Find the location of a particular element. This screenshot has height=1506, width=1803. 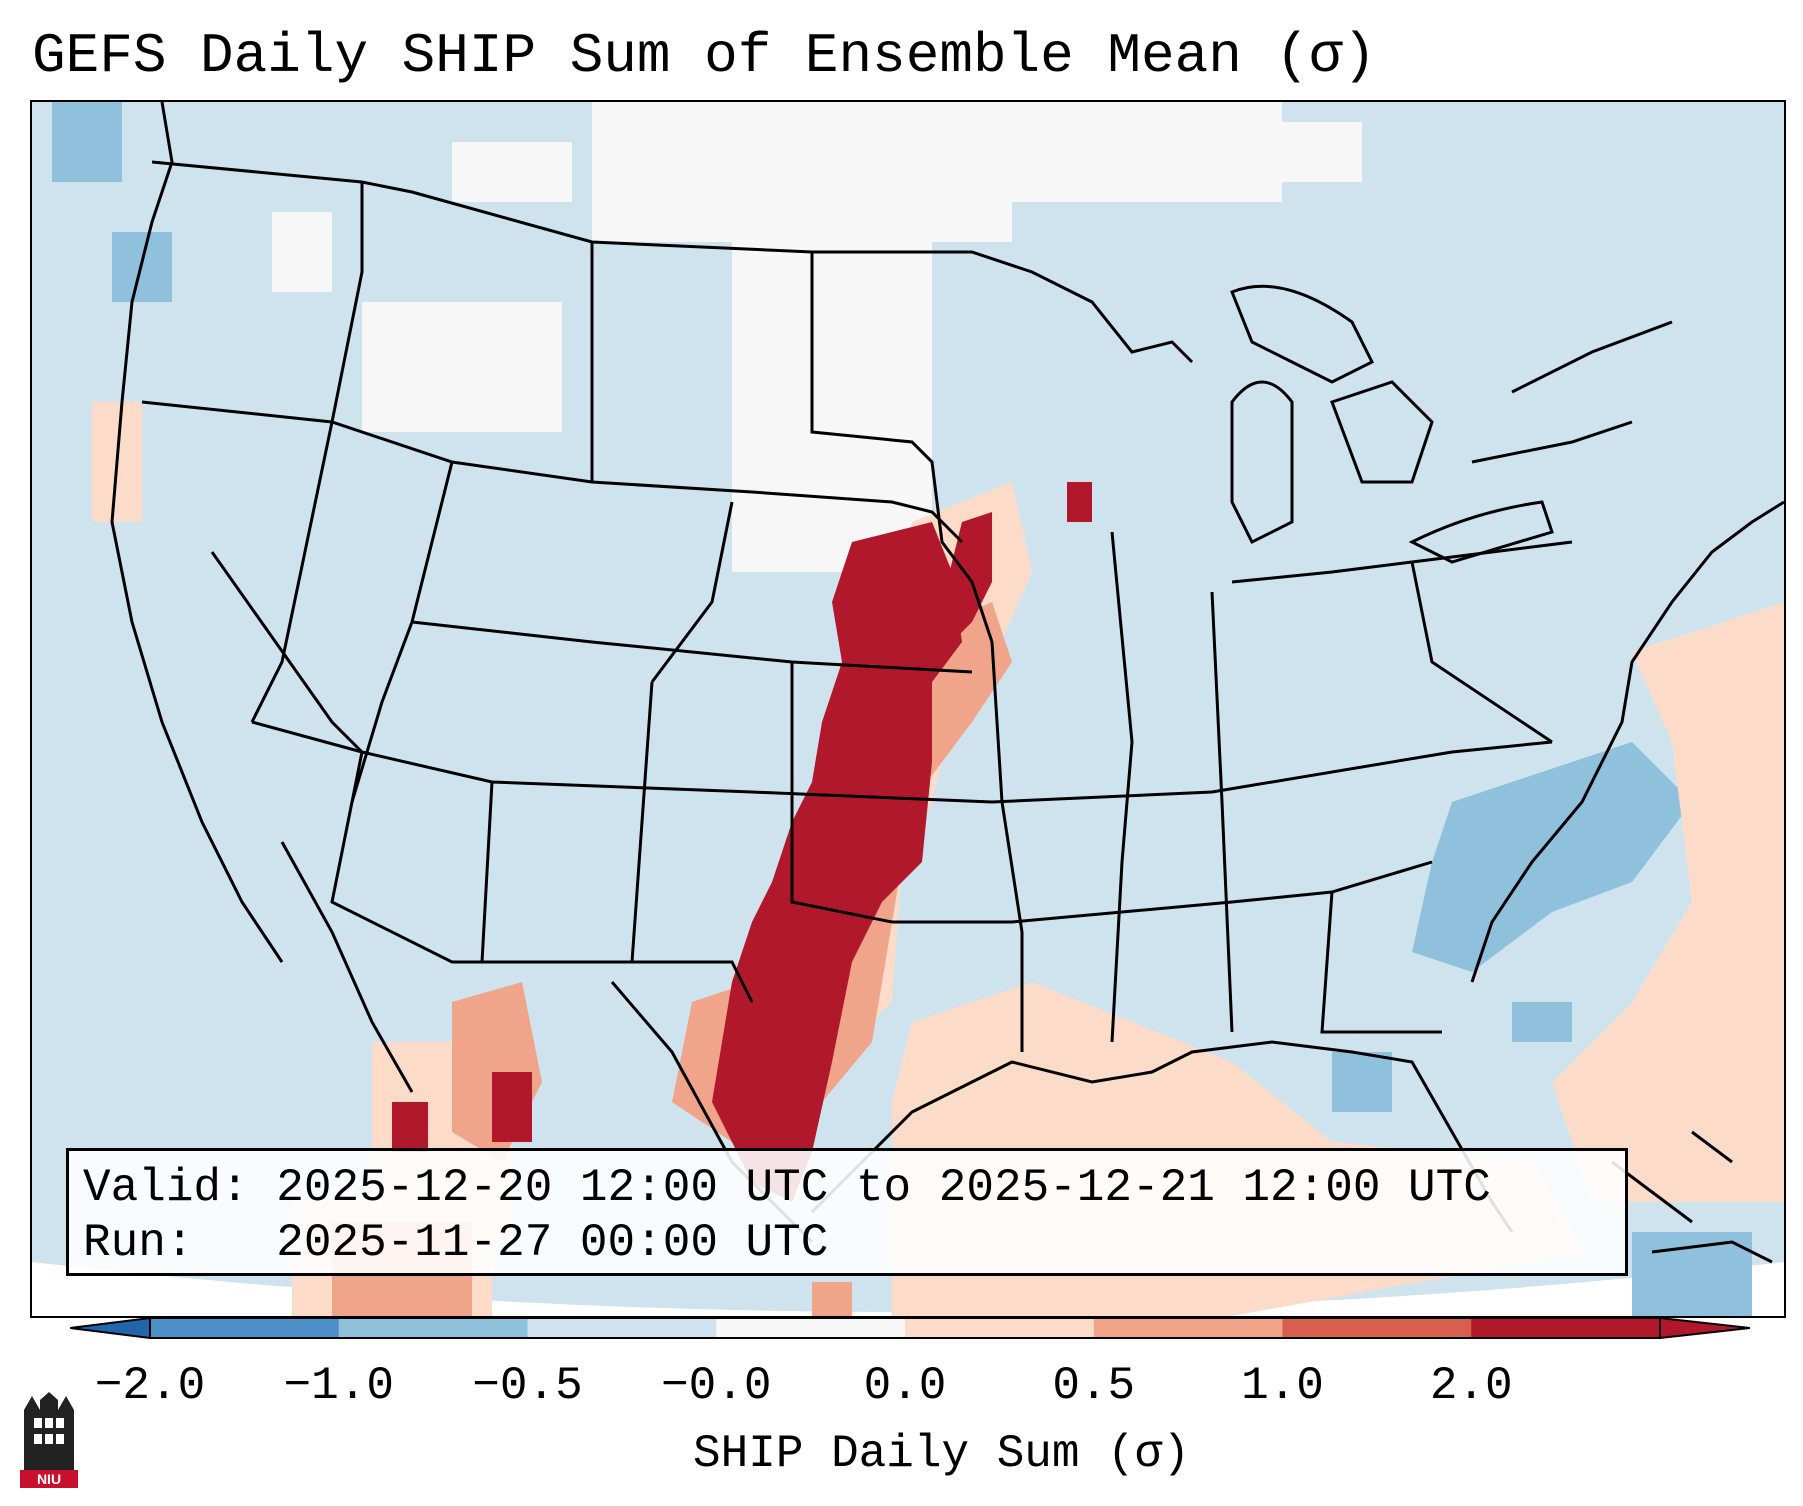

run-value: 2025-11-27 00:00 UTC is located at coordinates (552, 1243).